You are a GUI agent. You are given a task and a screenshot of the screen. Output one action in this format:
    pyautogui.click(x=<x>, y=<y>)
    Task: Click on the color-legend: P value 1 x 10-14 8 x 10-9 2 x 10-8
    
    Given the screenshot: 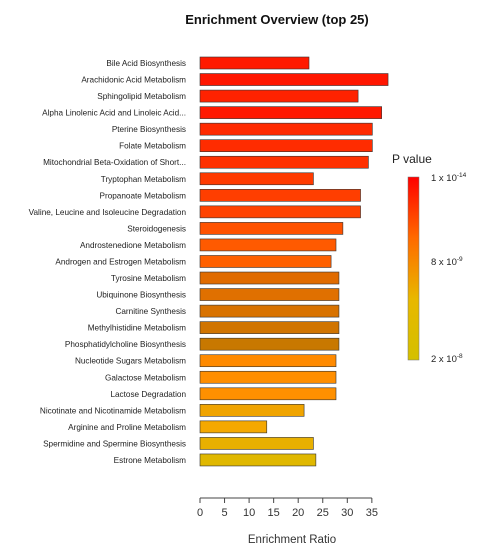 What is the action you would take?
    pyautogui.click(x=429, y=258)
    